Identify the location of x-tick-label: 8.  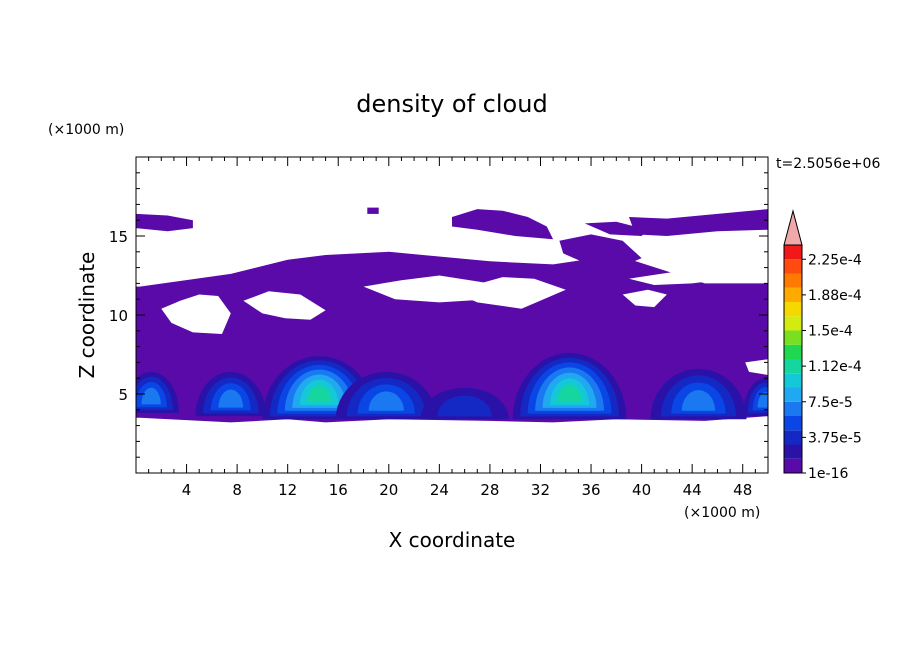
(237, 490).